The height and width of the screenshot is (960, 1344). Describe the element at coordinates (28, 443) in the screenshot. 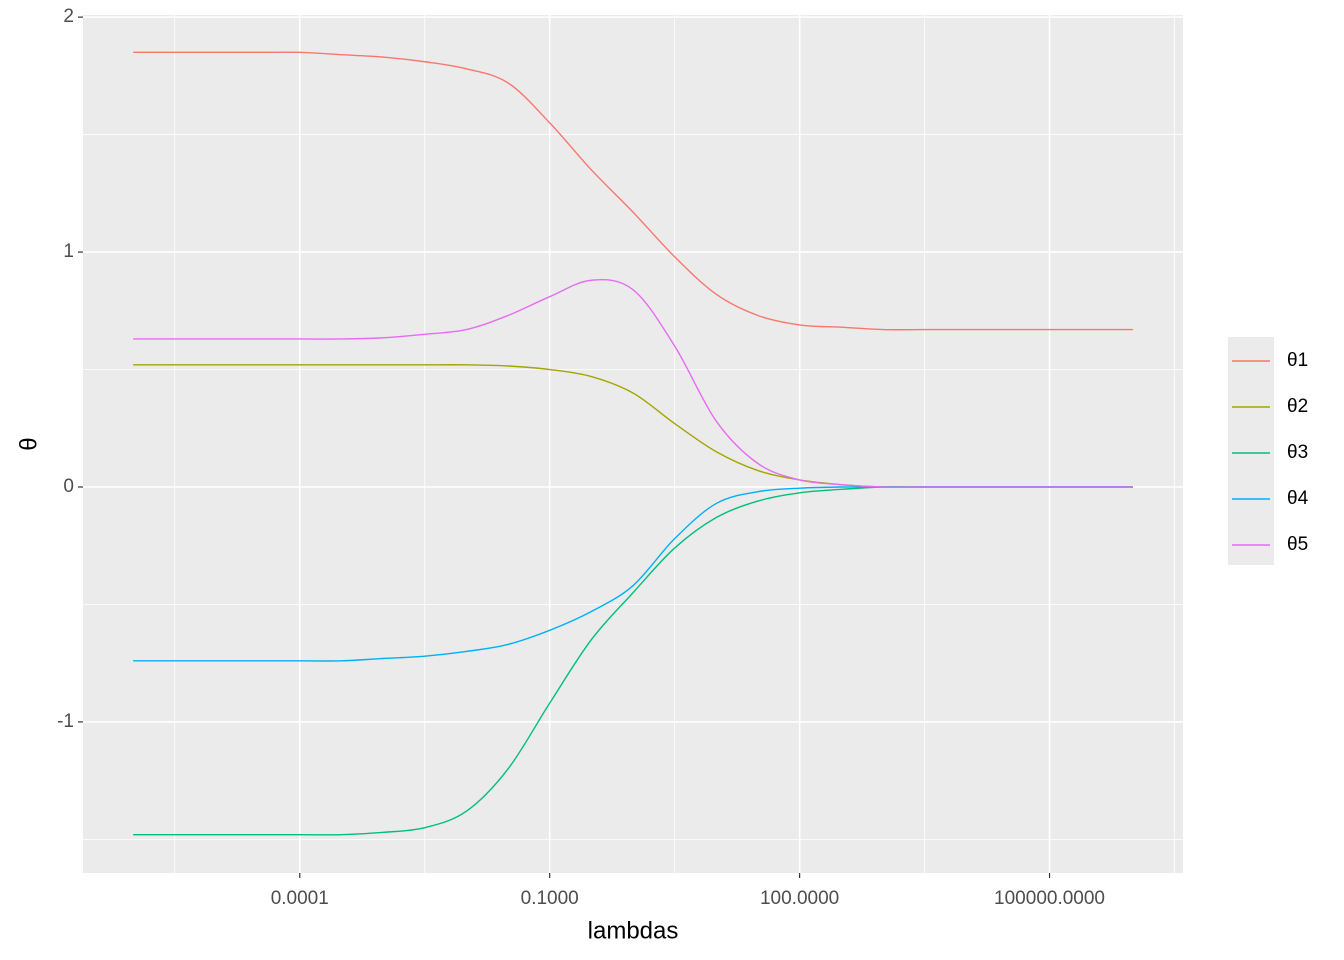

I see `y-axis-title: θ` at that location.